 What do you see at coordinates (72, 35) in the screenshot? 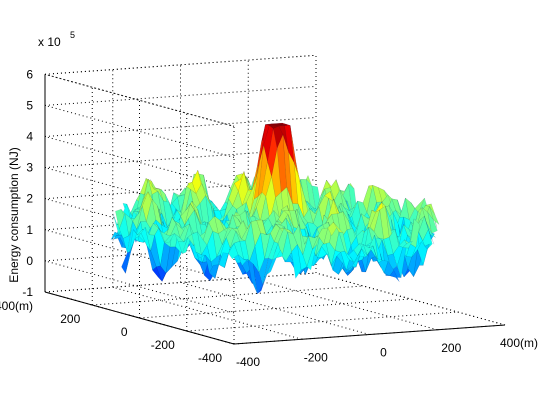
I see `z-multiplier-exponent: 5` at bounding box center [72, 35].